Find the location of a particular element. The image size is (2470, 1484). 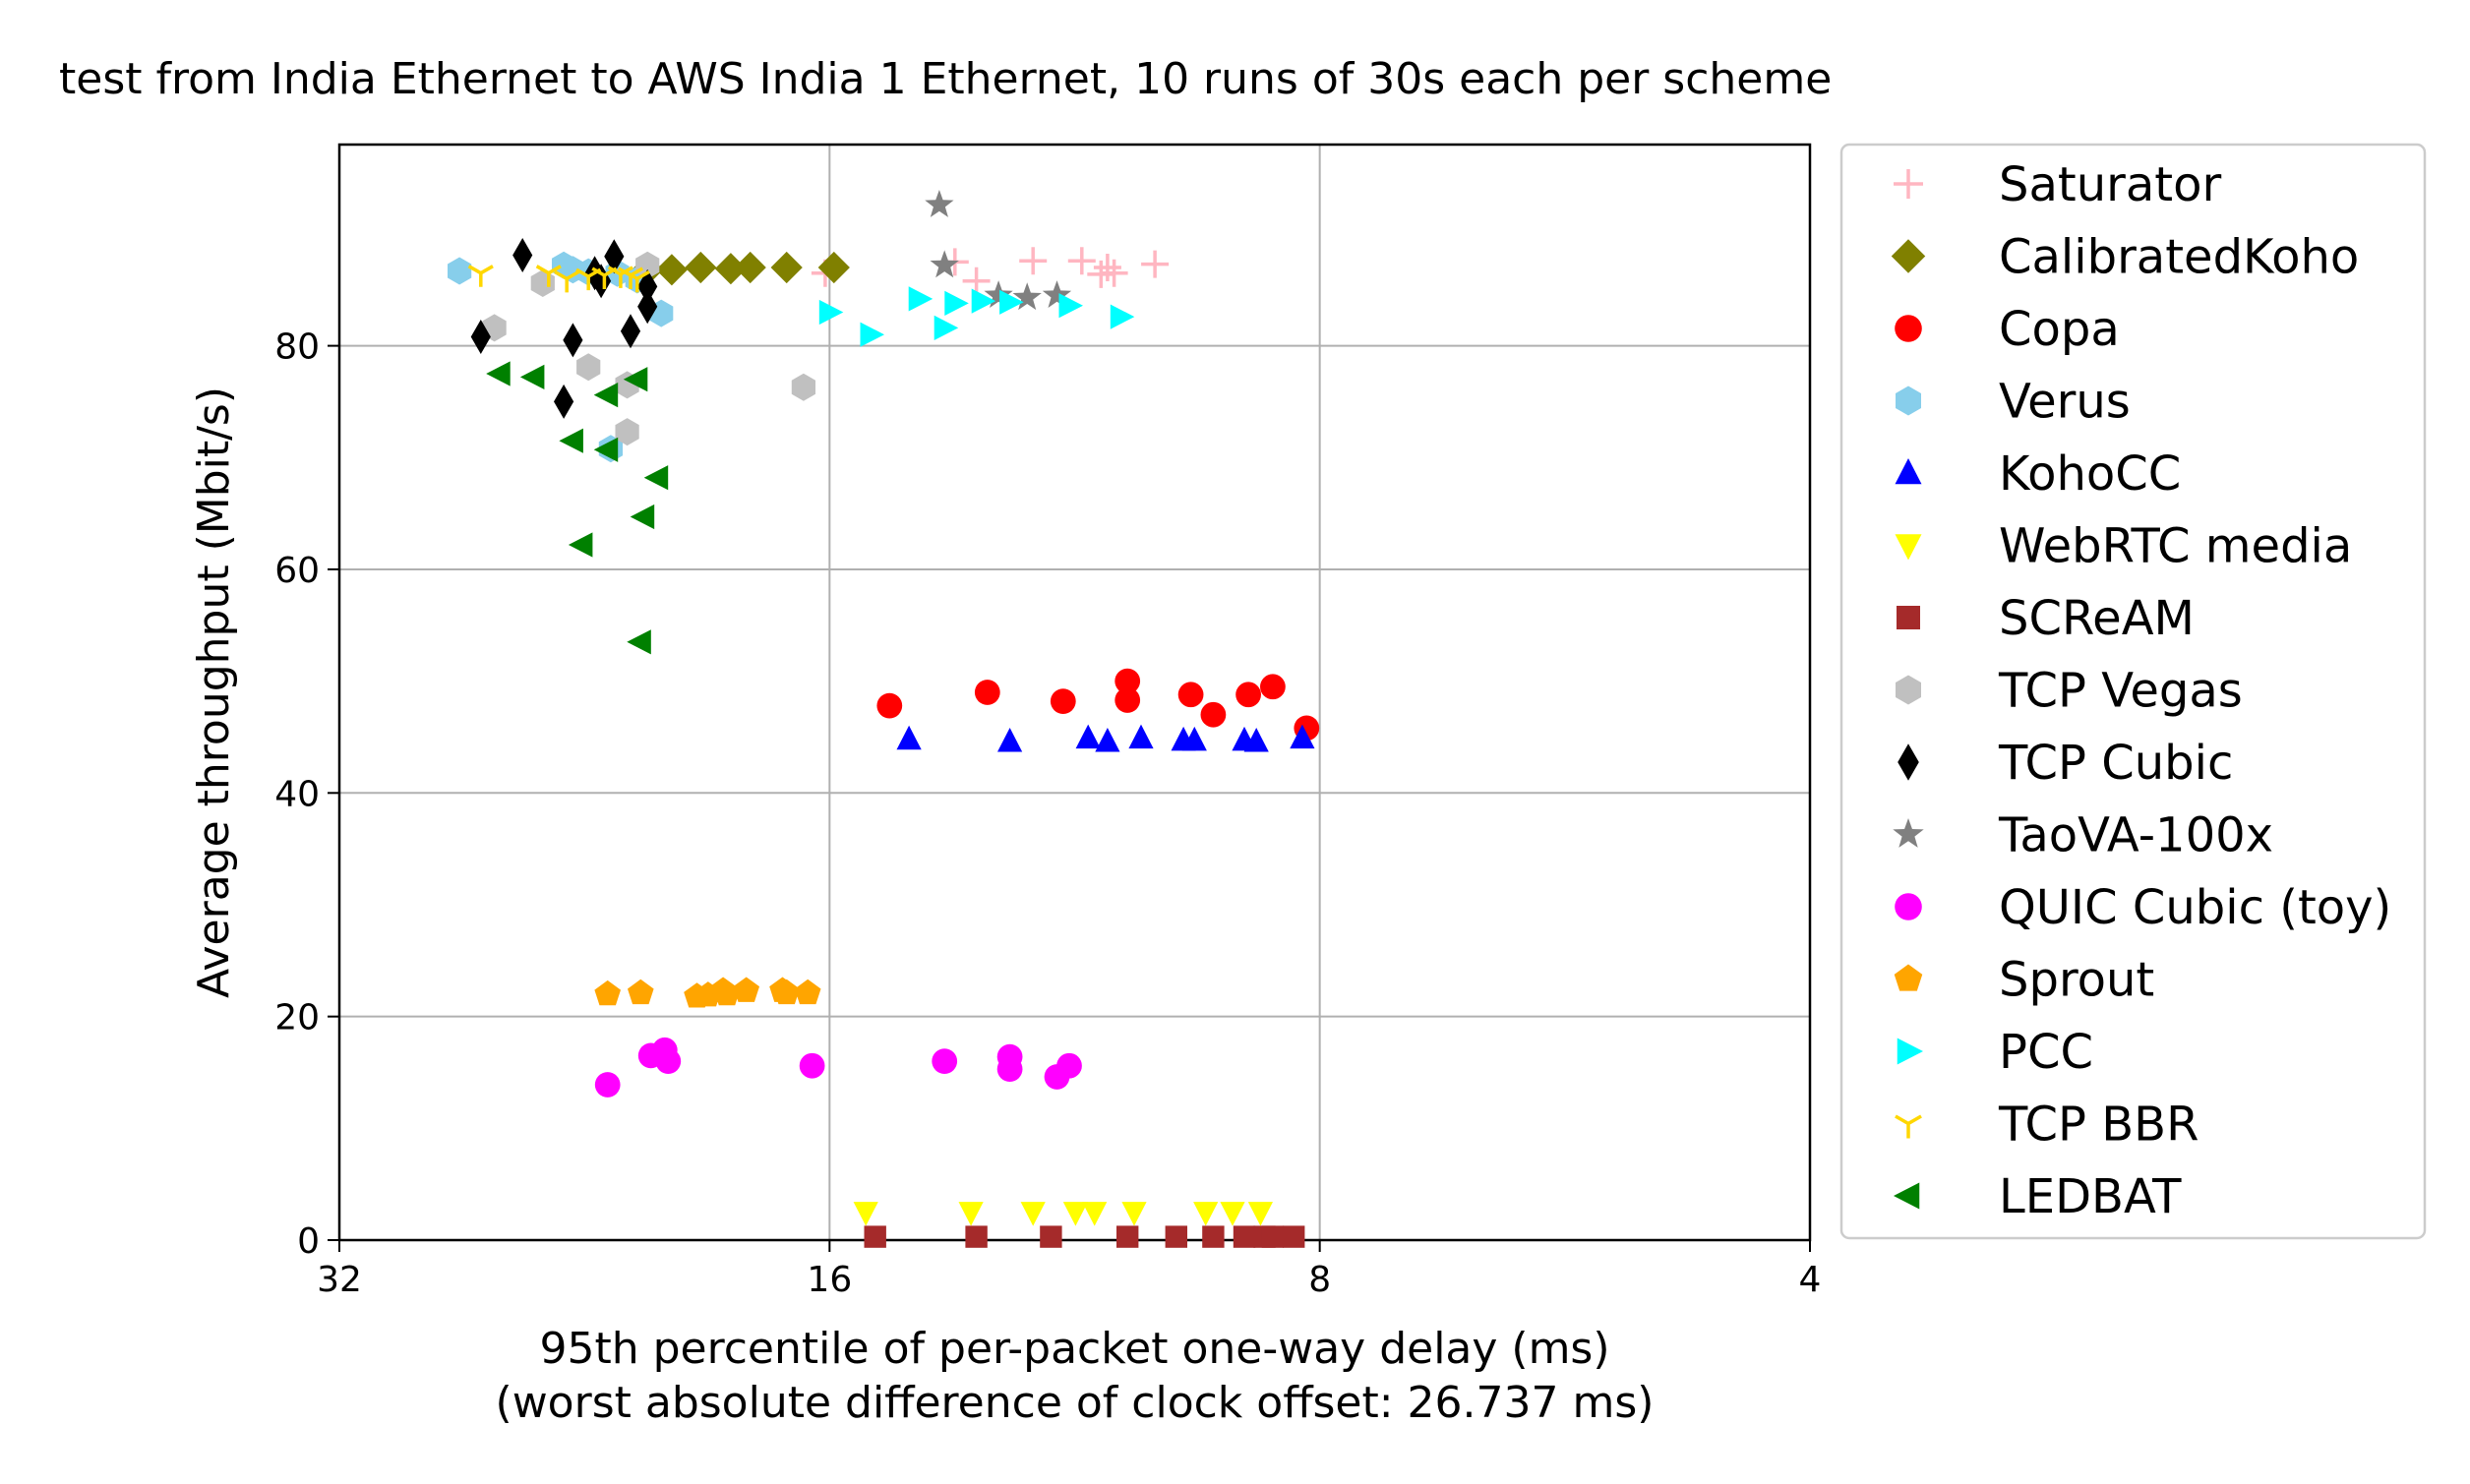

legend-marker-tcp-cubic is located at coordinates (1909, 762).